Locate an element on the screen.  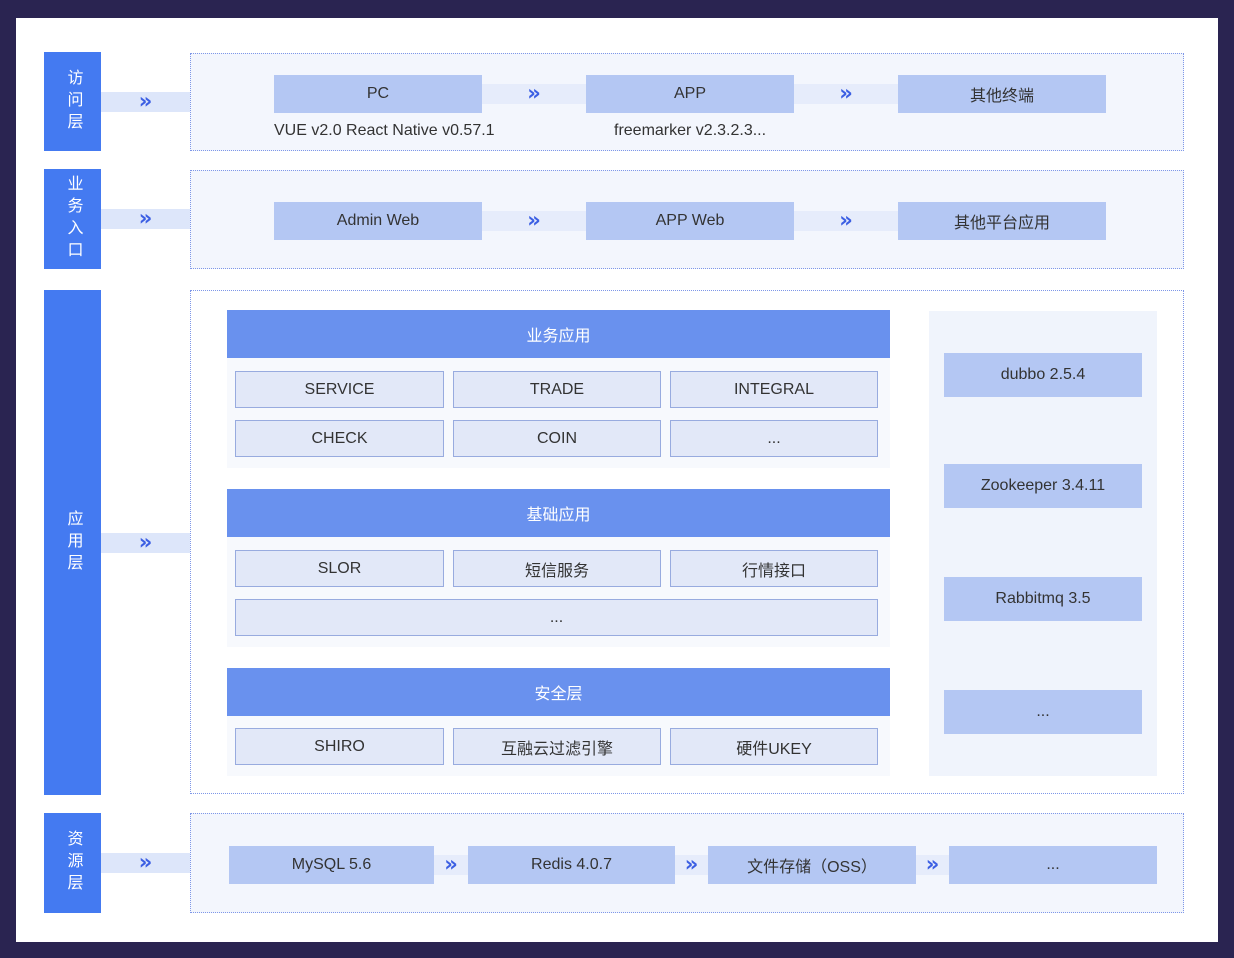
resource-gap-3: » is located at coordinates (932, 863).